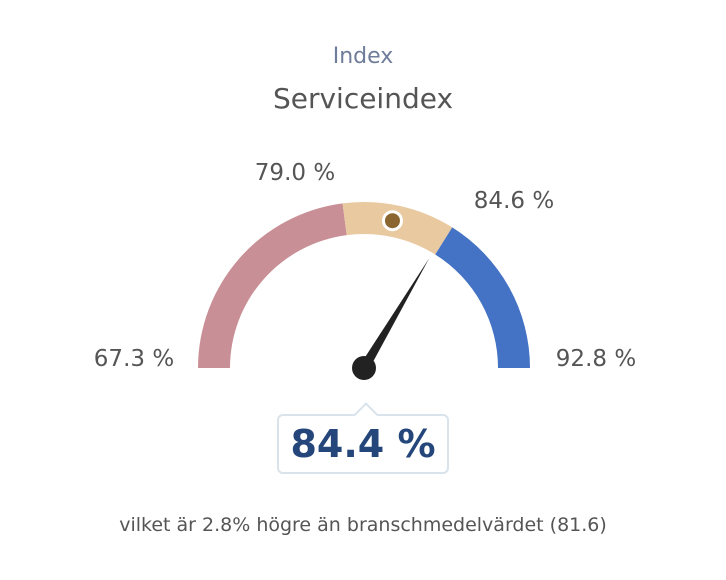 The image size is (726, 580). Describe the element at coordinates (295, 173) in the screenshot. I see `tick-label-1: 79.0 %` at that location.